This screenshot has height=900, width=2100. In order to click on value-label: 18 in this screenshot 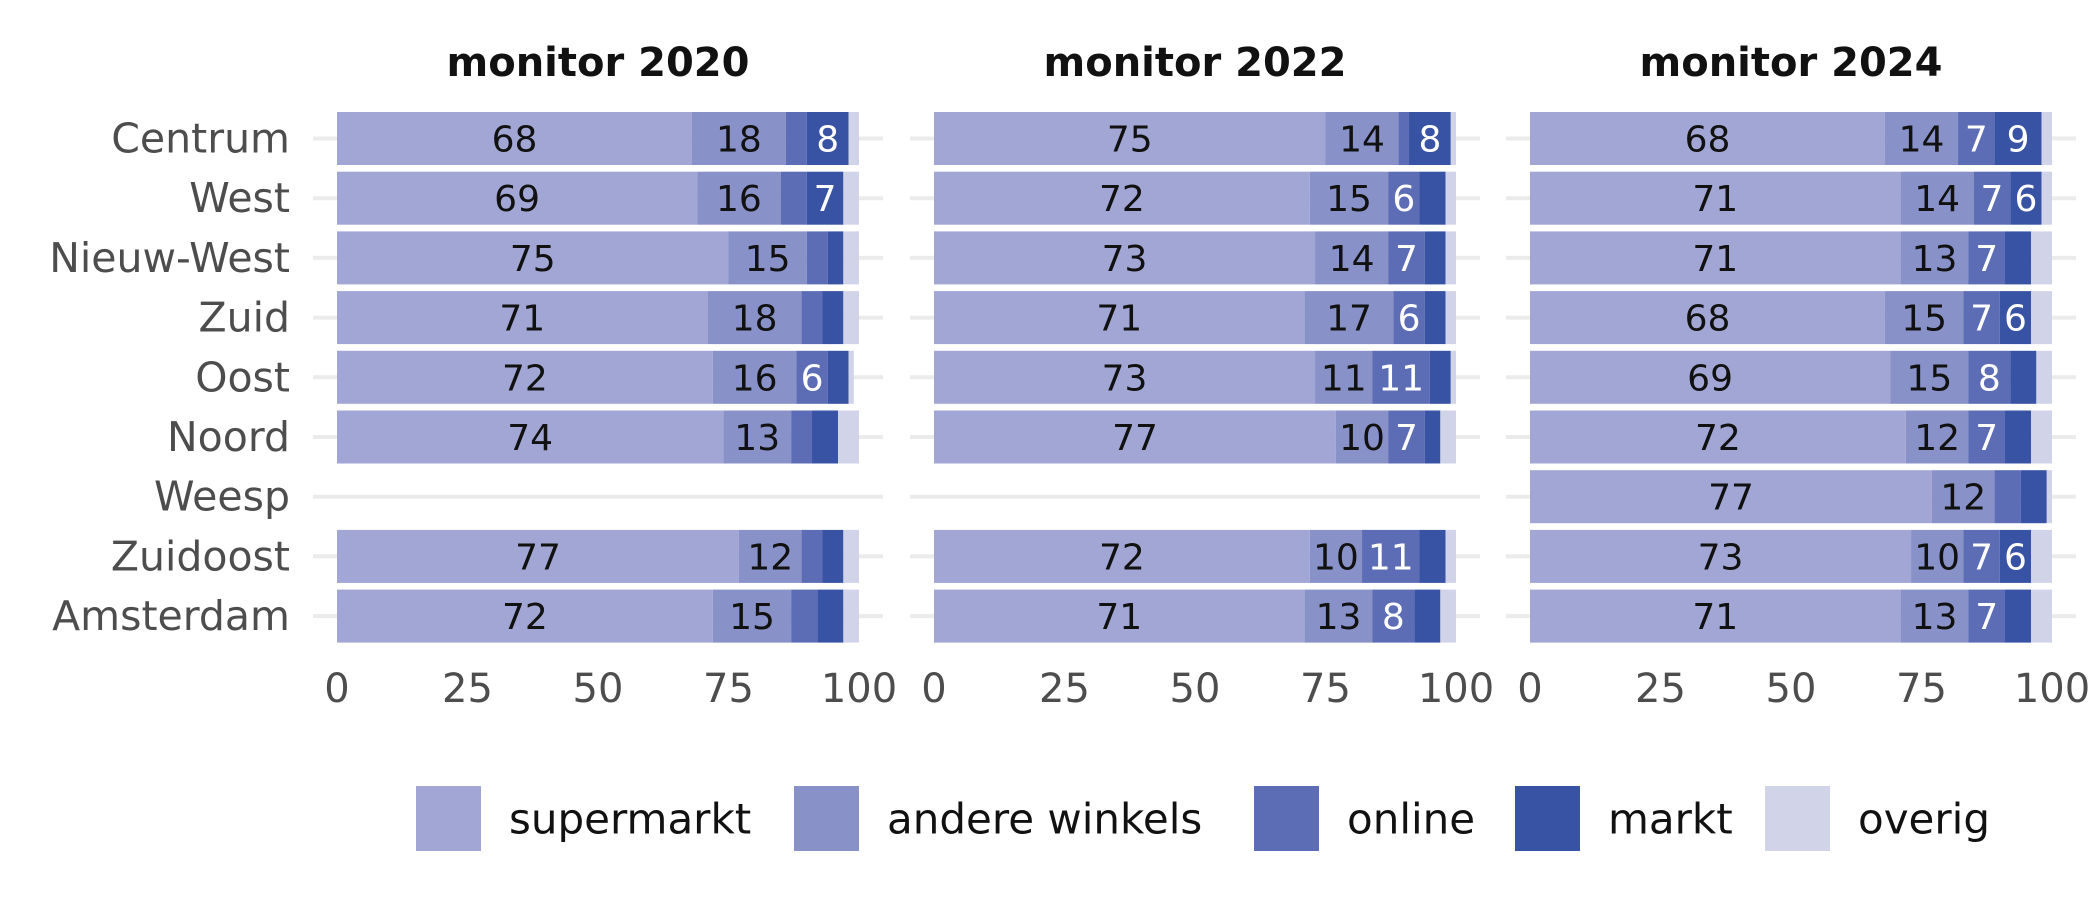, I will do `click(739, 140)`.